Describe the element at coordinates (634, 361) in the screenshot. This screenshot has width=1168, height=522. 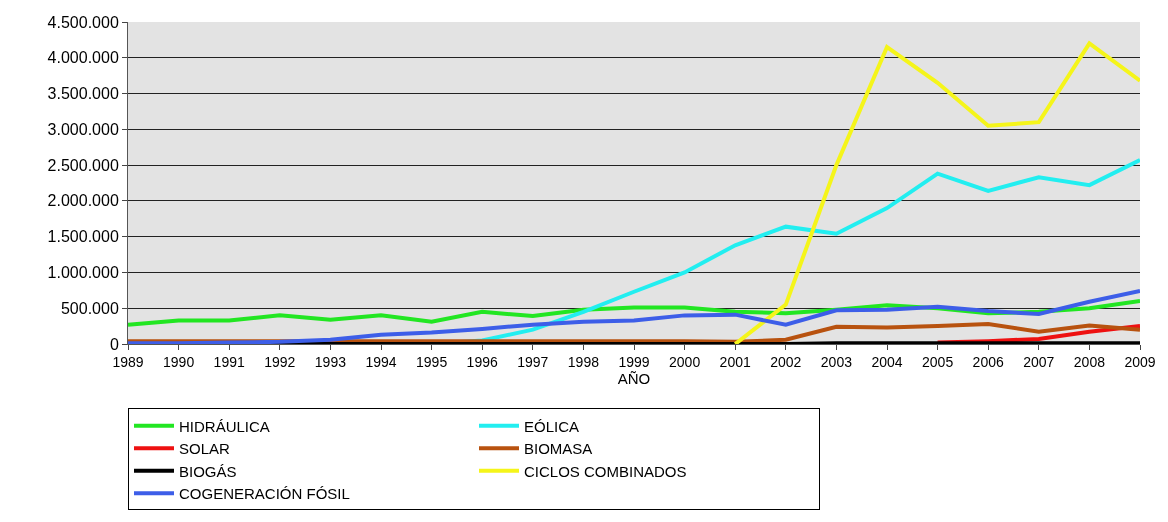
I see `x-tick-label: 1999` at that location.